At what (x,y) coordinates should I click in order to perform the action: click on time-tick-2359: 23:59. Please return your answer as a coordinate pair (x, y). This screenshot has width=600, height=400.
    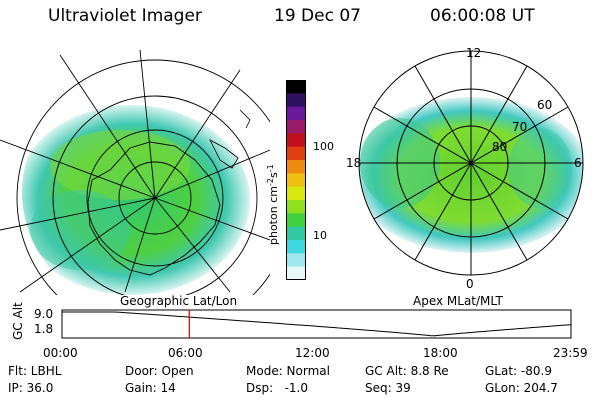
    Looking at the image, I should click on (570, 353).